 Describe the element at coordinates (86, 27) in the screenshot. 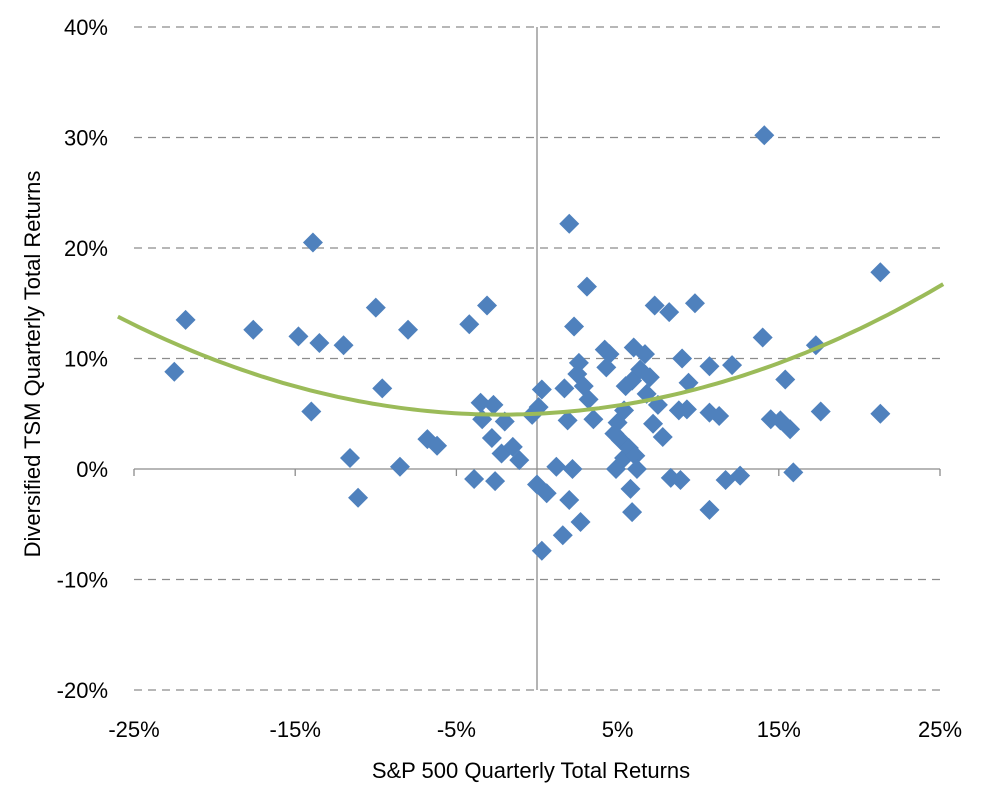

I see `y-tick-label: 40%` at that location.